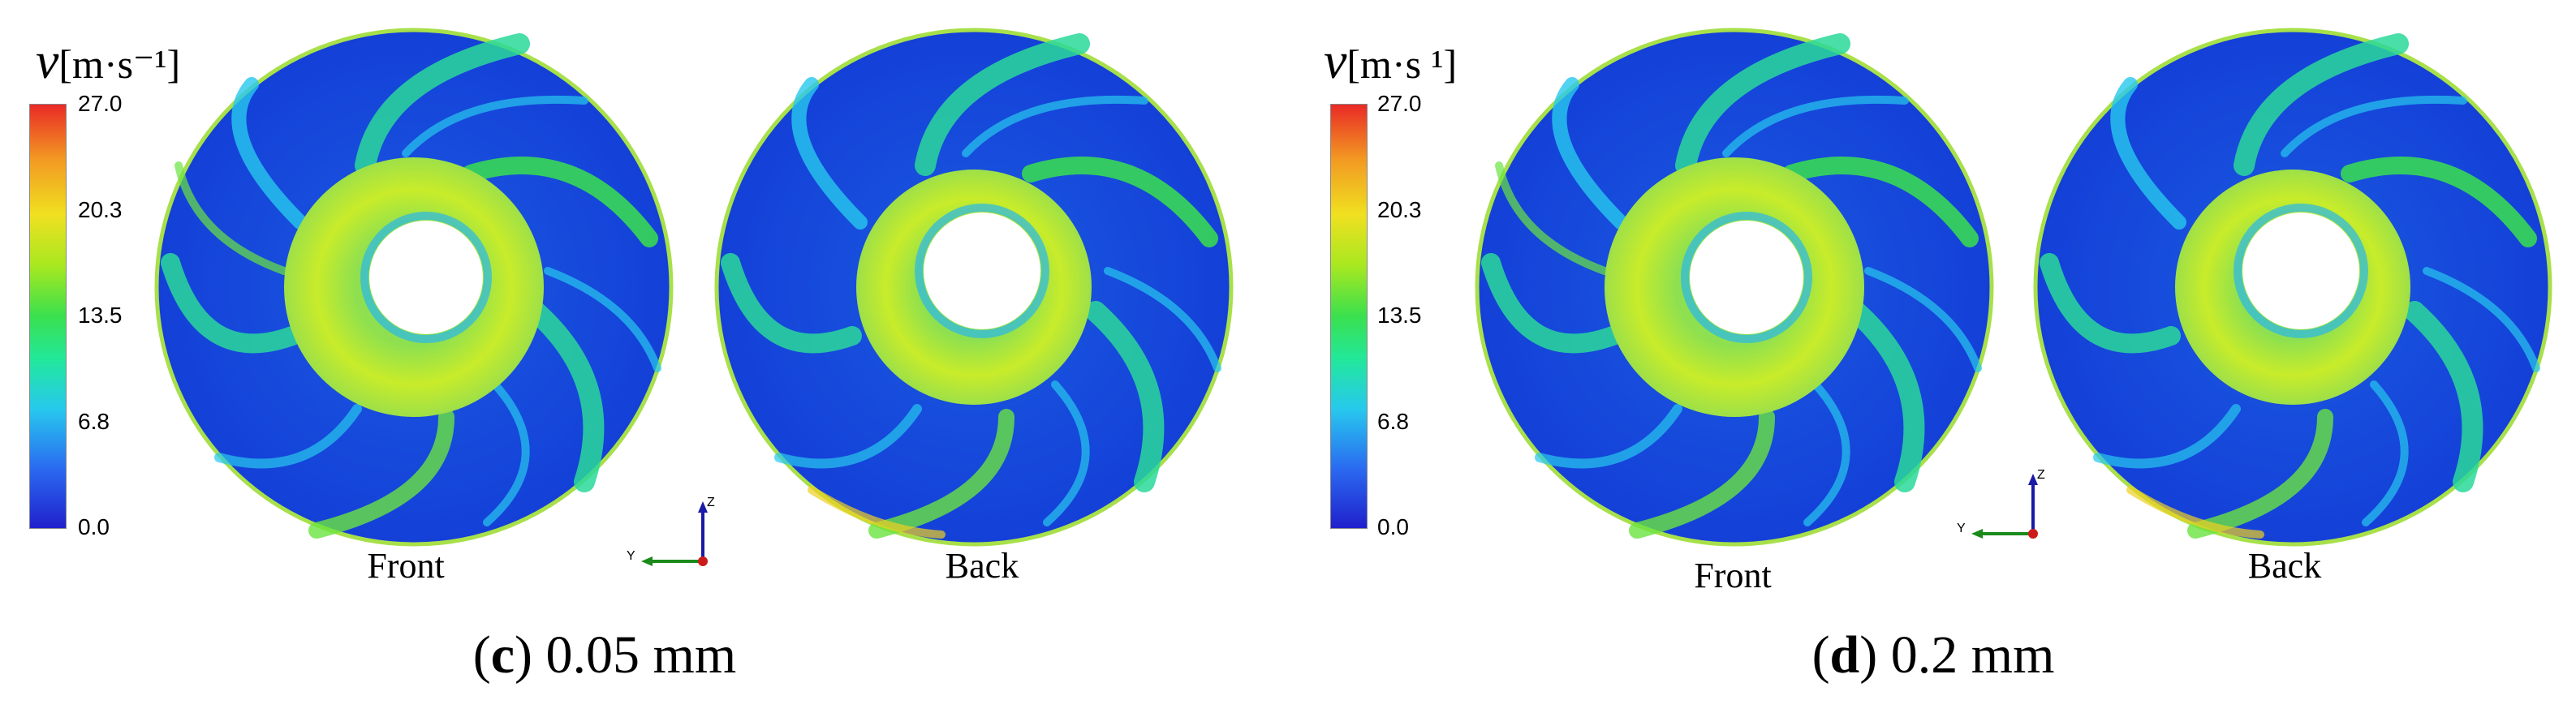 Image resolution: width=2576 pixels, height=713 pixels. I want to click on legend-title: v[m·s⁻¹], so click(108, 61).